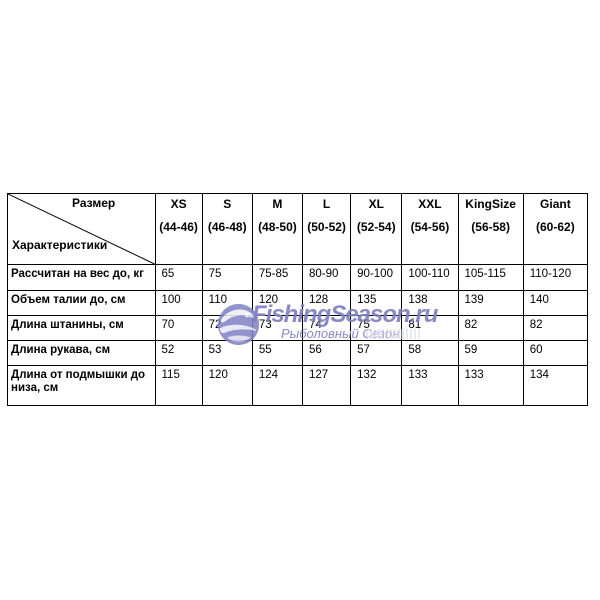  I want to click on table-cell: 74, so click(326, 328).